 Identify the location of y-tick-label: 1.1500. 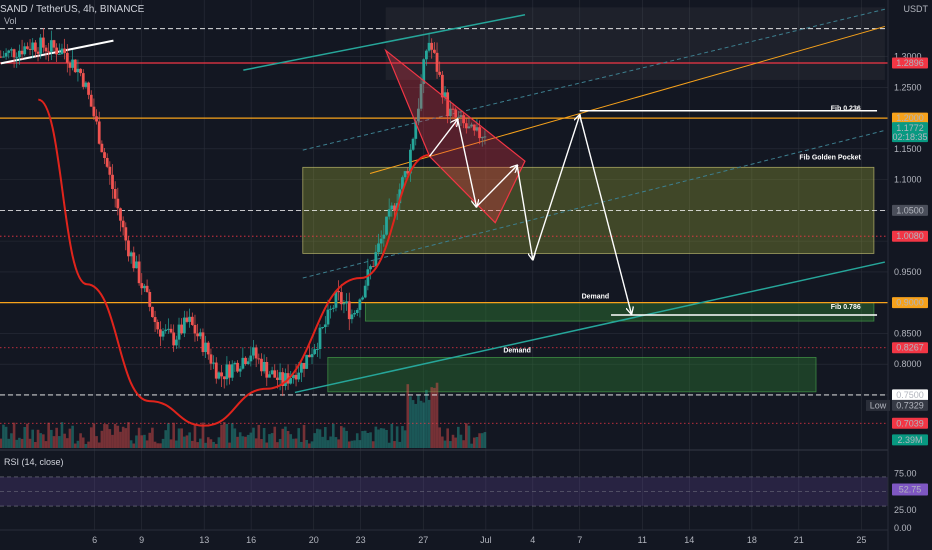
(908, 149).